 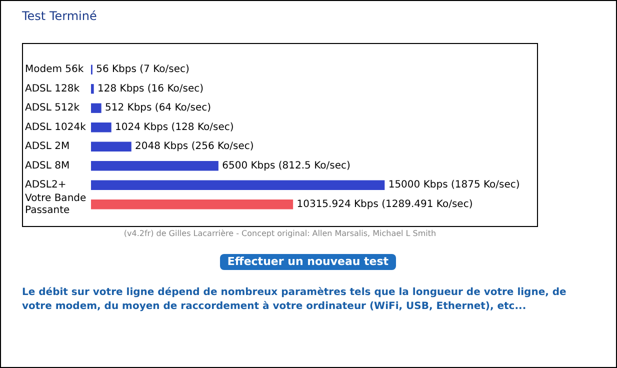 What do you see at coordinates (384, 204) in the screenshot?
I see `data-label: 10315.924 Kbps (1289.491 Ko/sec)` at bounding box center [384, 204].